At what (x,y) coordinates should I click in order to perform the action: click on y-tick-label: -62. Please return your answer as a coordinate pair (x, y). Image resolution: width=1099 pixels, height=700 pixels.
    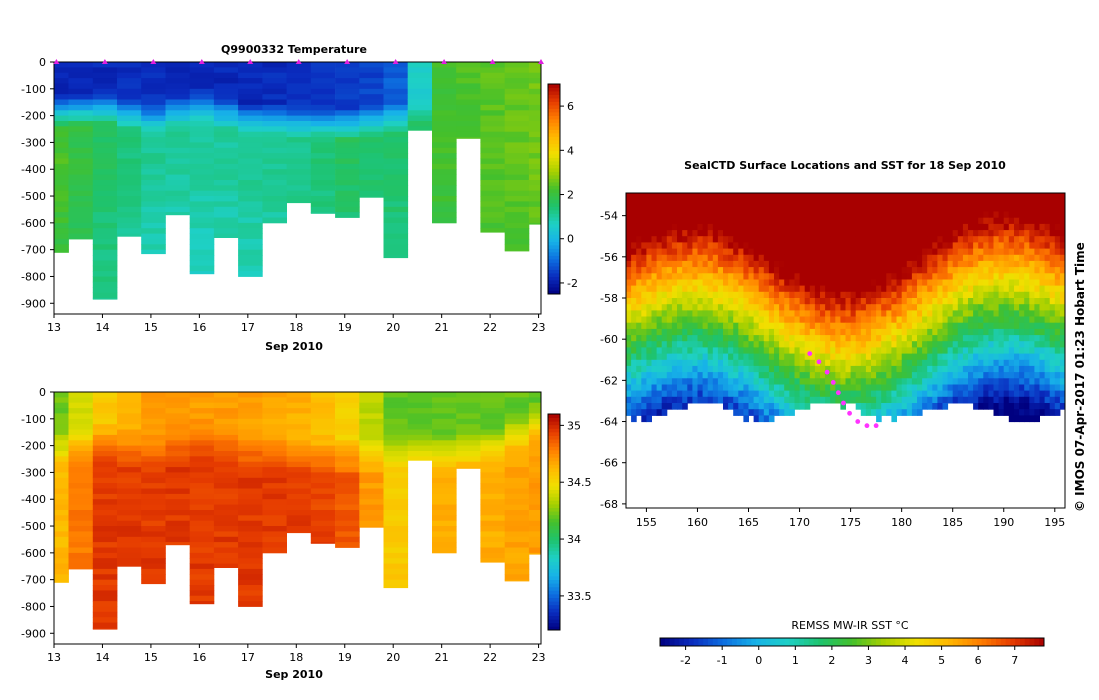
    Looking at the image, I should click on (609, 380).